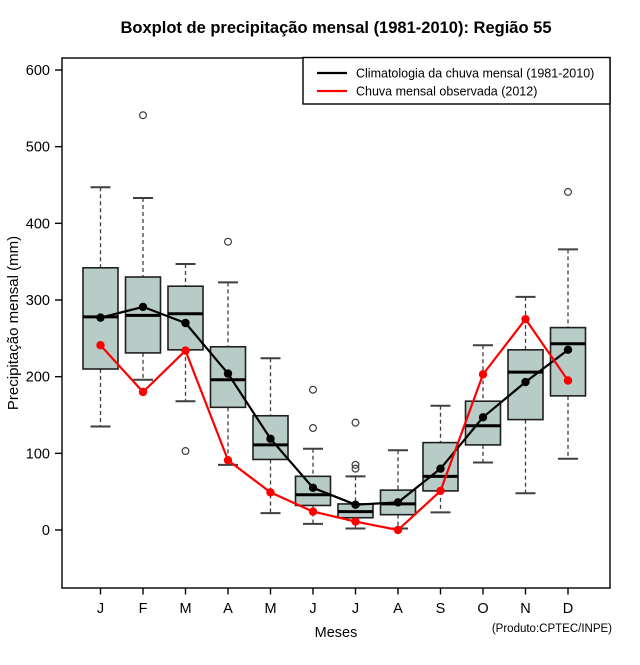  I want to click on legend-box, so click(456, 80).